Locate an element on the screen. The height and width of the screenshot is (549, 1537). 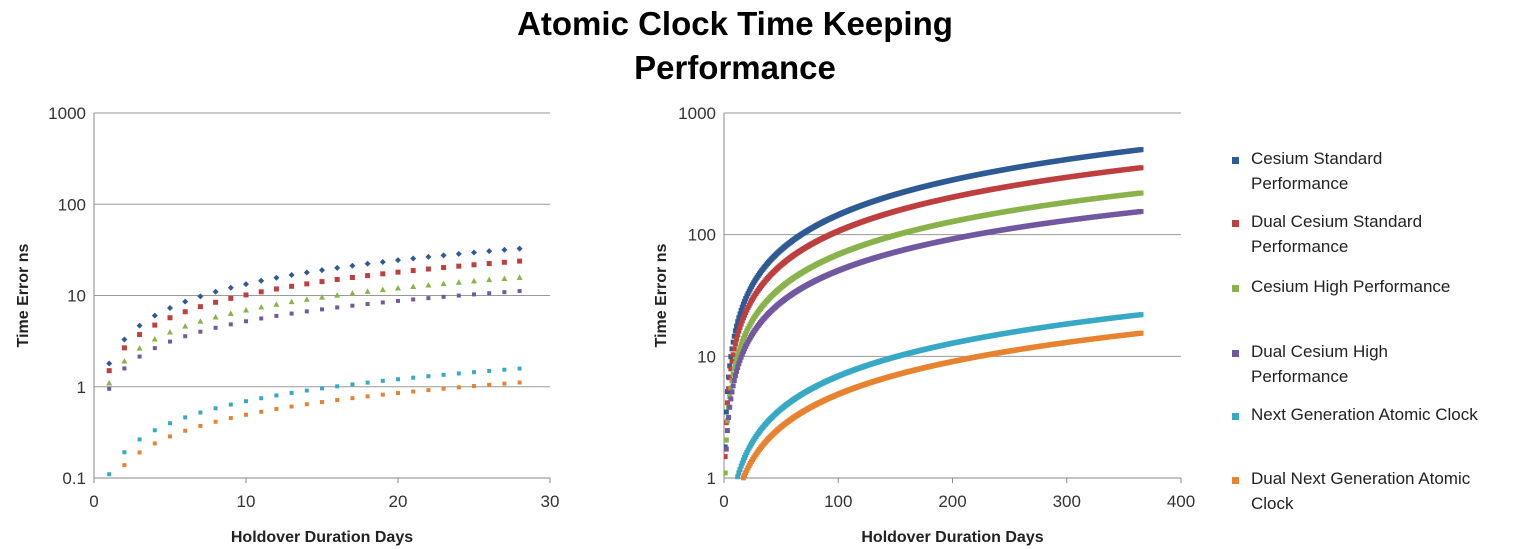
y-tick-label: 1 is located at coordinates (81, 387).